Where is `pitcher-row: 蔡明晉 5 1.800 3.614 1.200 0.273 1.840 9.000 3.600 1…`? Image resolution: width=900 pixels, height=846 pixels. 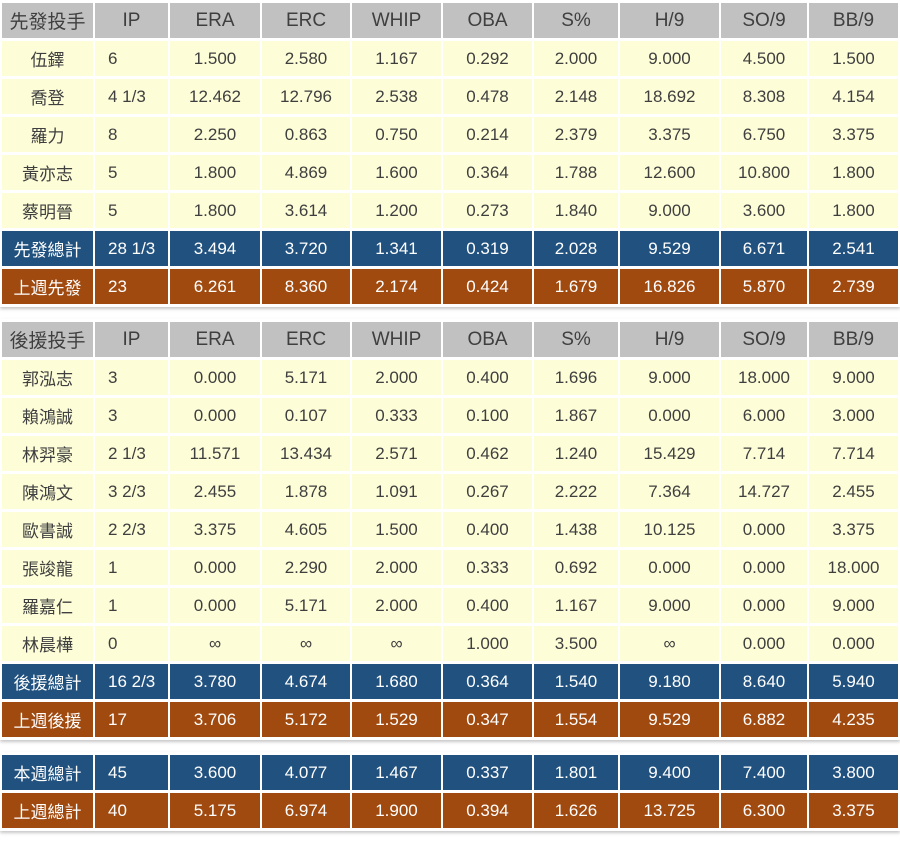
pitcher-row: 蔡明晉 5 1.800 3.614 1.200 0.273 1.840 9.000 3.600 1… is located at coordinates (450, 210).